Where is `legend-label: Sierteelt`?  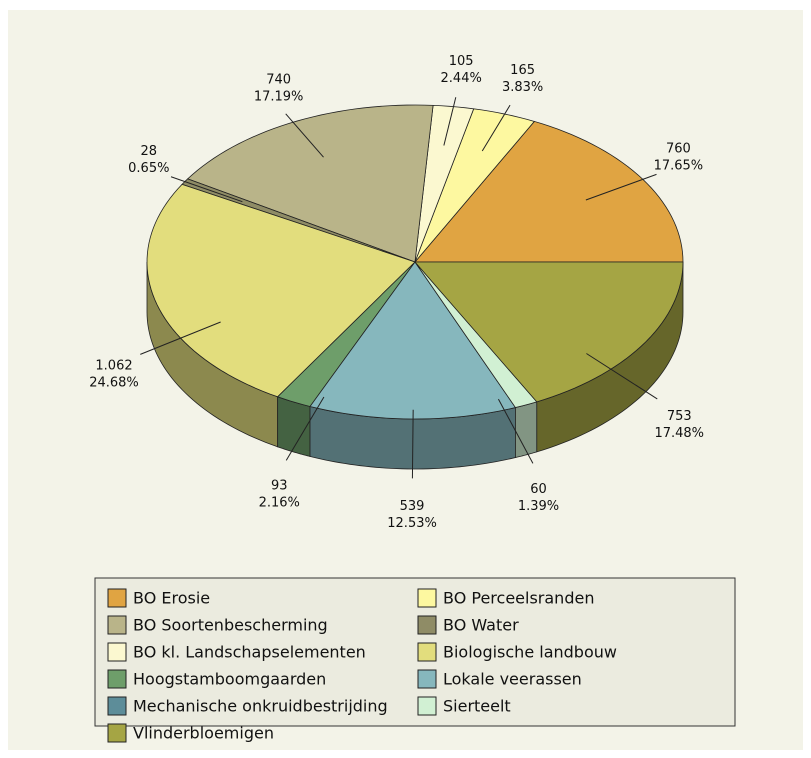
legend-label: Sierteelt is located at coordinates (477, 706).